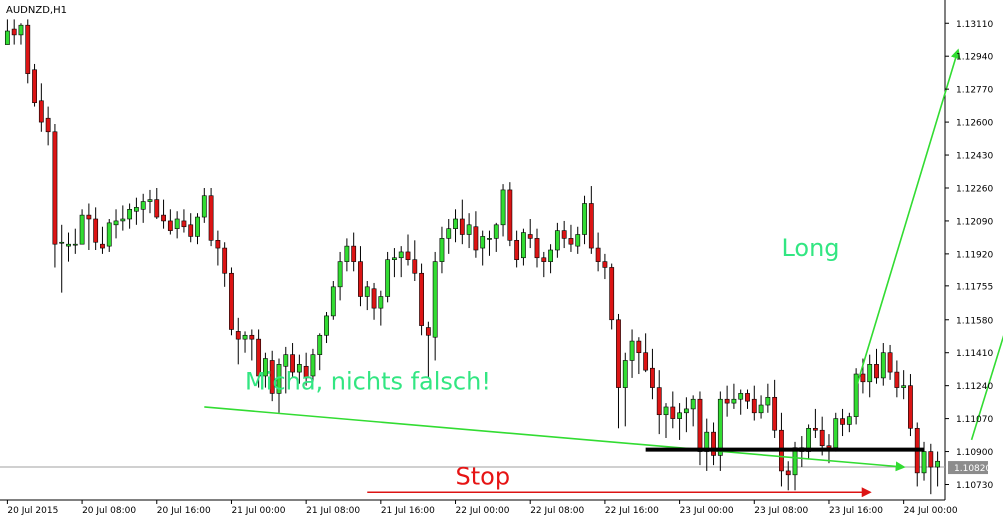  What do you see at coordinates (856, 511) in the screenshot?
I see `x-tick-label: 23 Jul 16:00` at bounding box center [856, 511].